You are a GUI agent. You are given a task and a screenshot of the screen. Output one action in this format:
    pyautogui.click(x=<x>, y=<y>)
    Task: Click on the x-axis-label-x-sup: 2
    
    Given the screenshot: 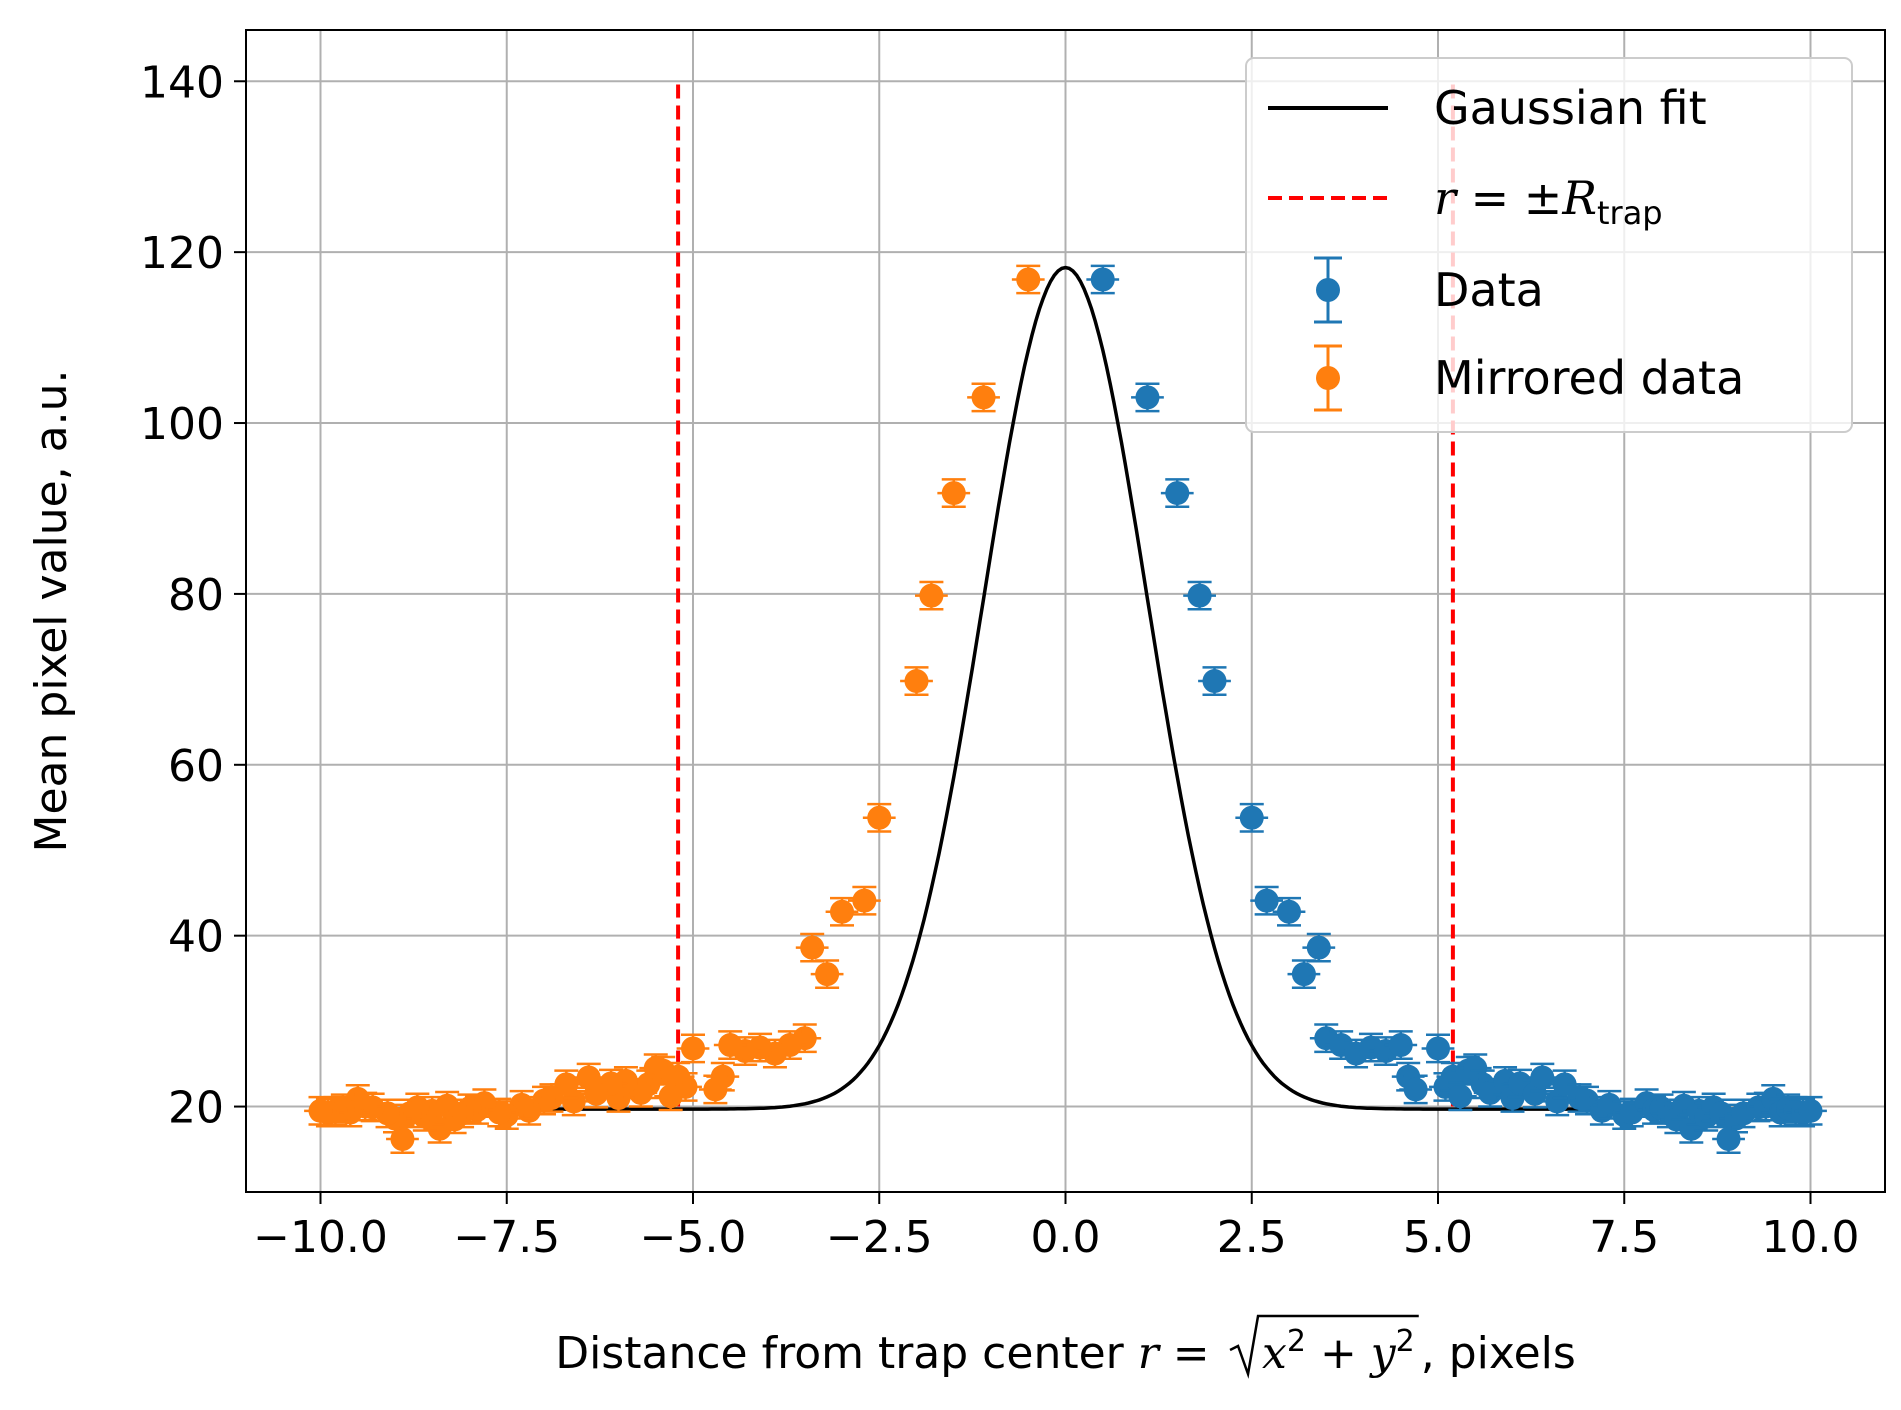 What is the action you would take?
    pyautogui.click(x=1296, y=1341)
    